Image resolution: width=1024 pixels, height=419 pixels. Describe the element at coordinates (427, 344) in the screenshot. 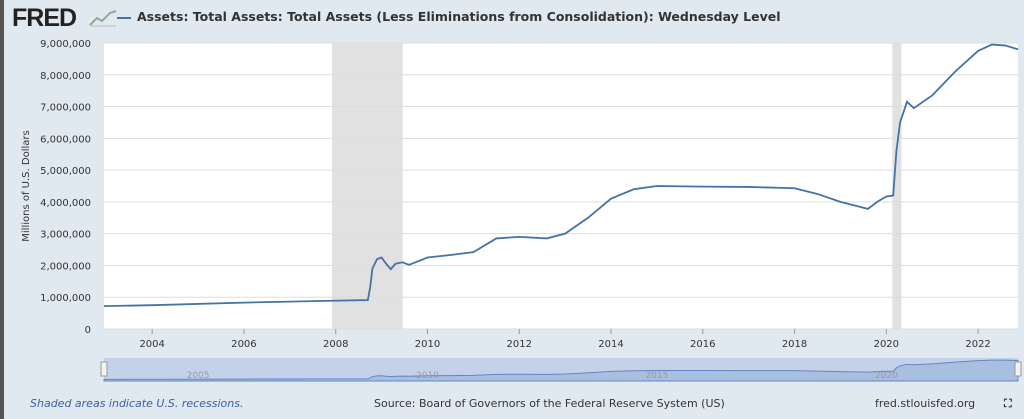

I see `x-tick-label: 2010` at that location.